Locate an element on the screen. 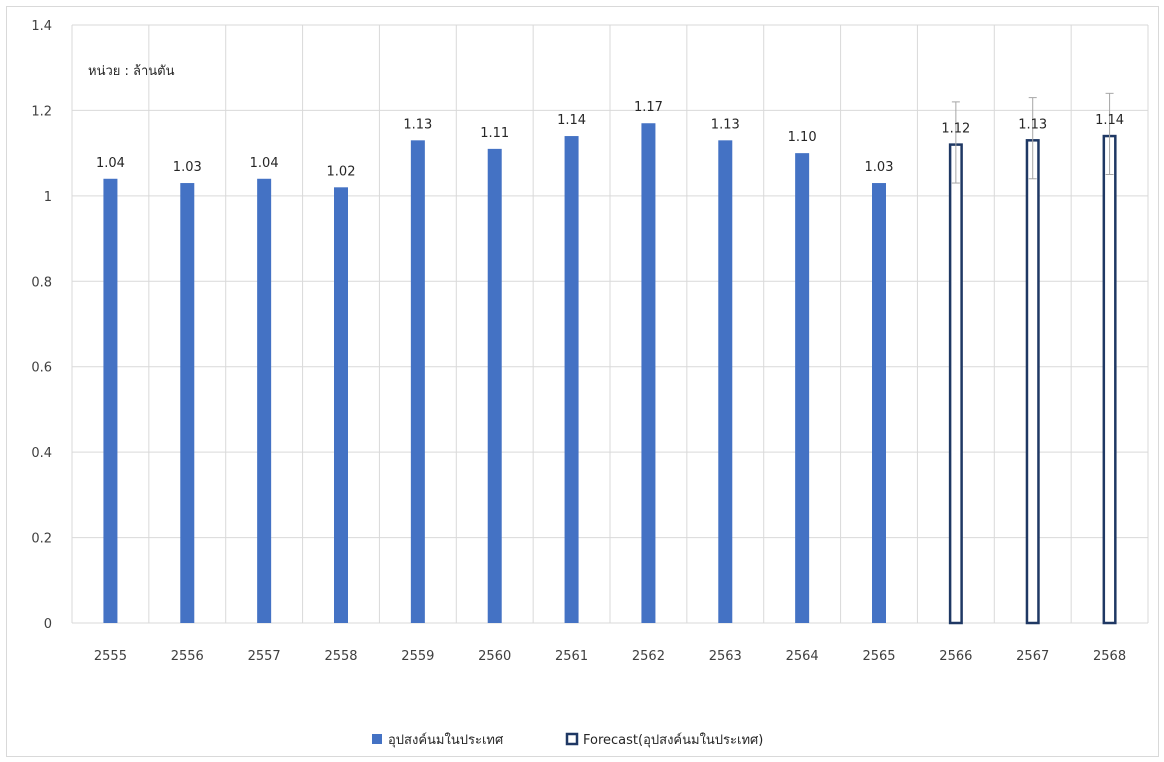 Image resolution: width=1164 pixels, height=762 pixels. y-tick-label: 0 is located at coordinates (48, 624).